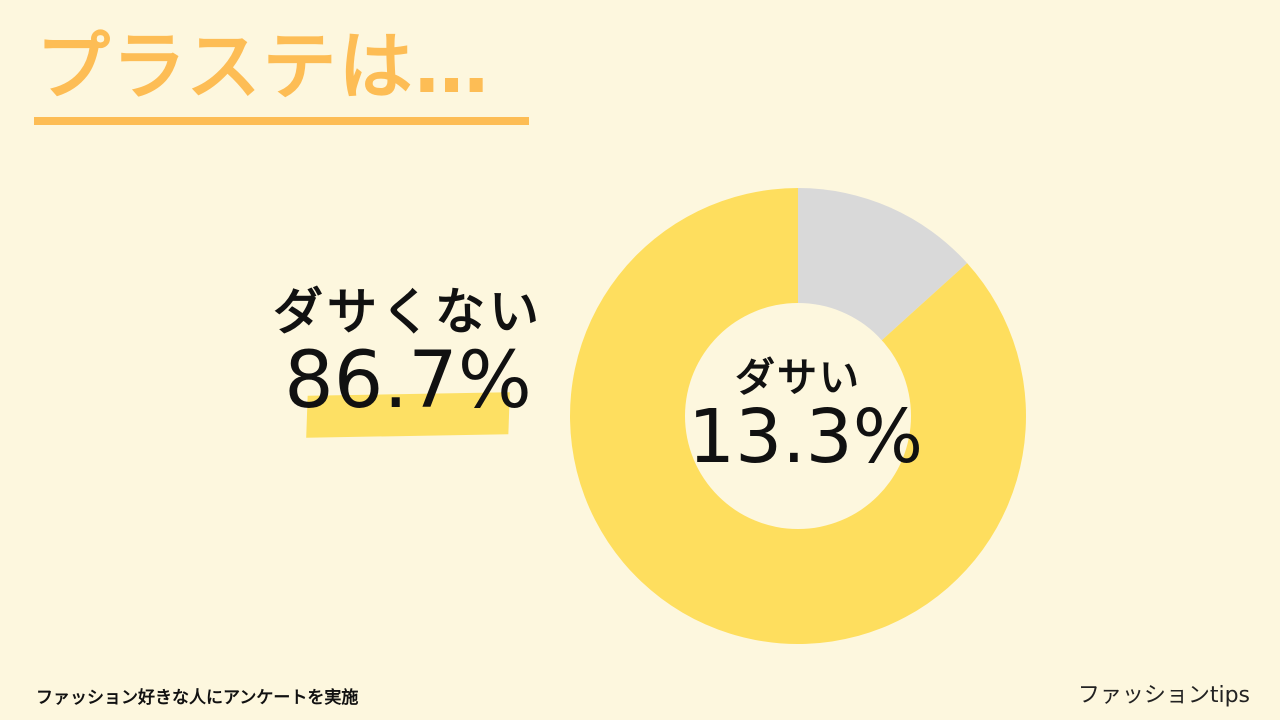 This screenshot has height=720, width=1280. I want to click on title-underline, so click(281, 121).